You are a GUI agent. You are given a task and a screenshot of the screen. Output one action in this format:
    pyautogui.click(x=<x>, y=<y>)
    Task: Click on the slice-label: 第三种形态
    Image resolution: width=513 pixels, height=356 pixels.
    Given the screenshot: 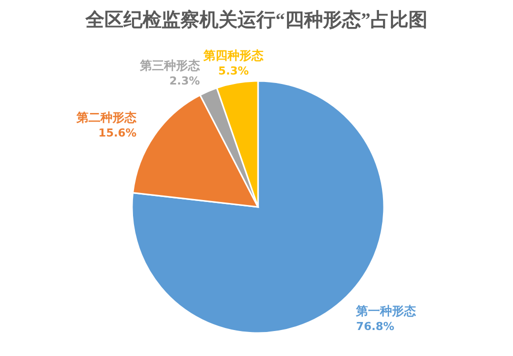 What is the action you would take?
    pyautogui.click(x=169, y=65)
    